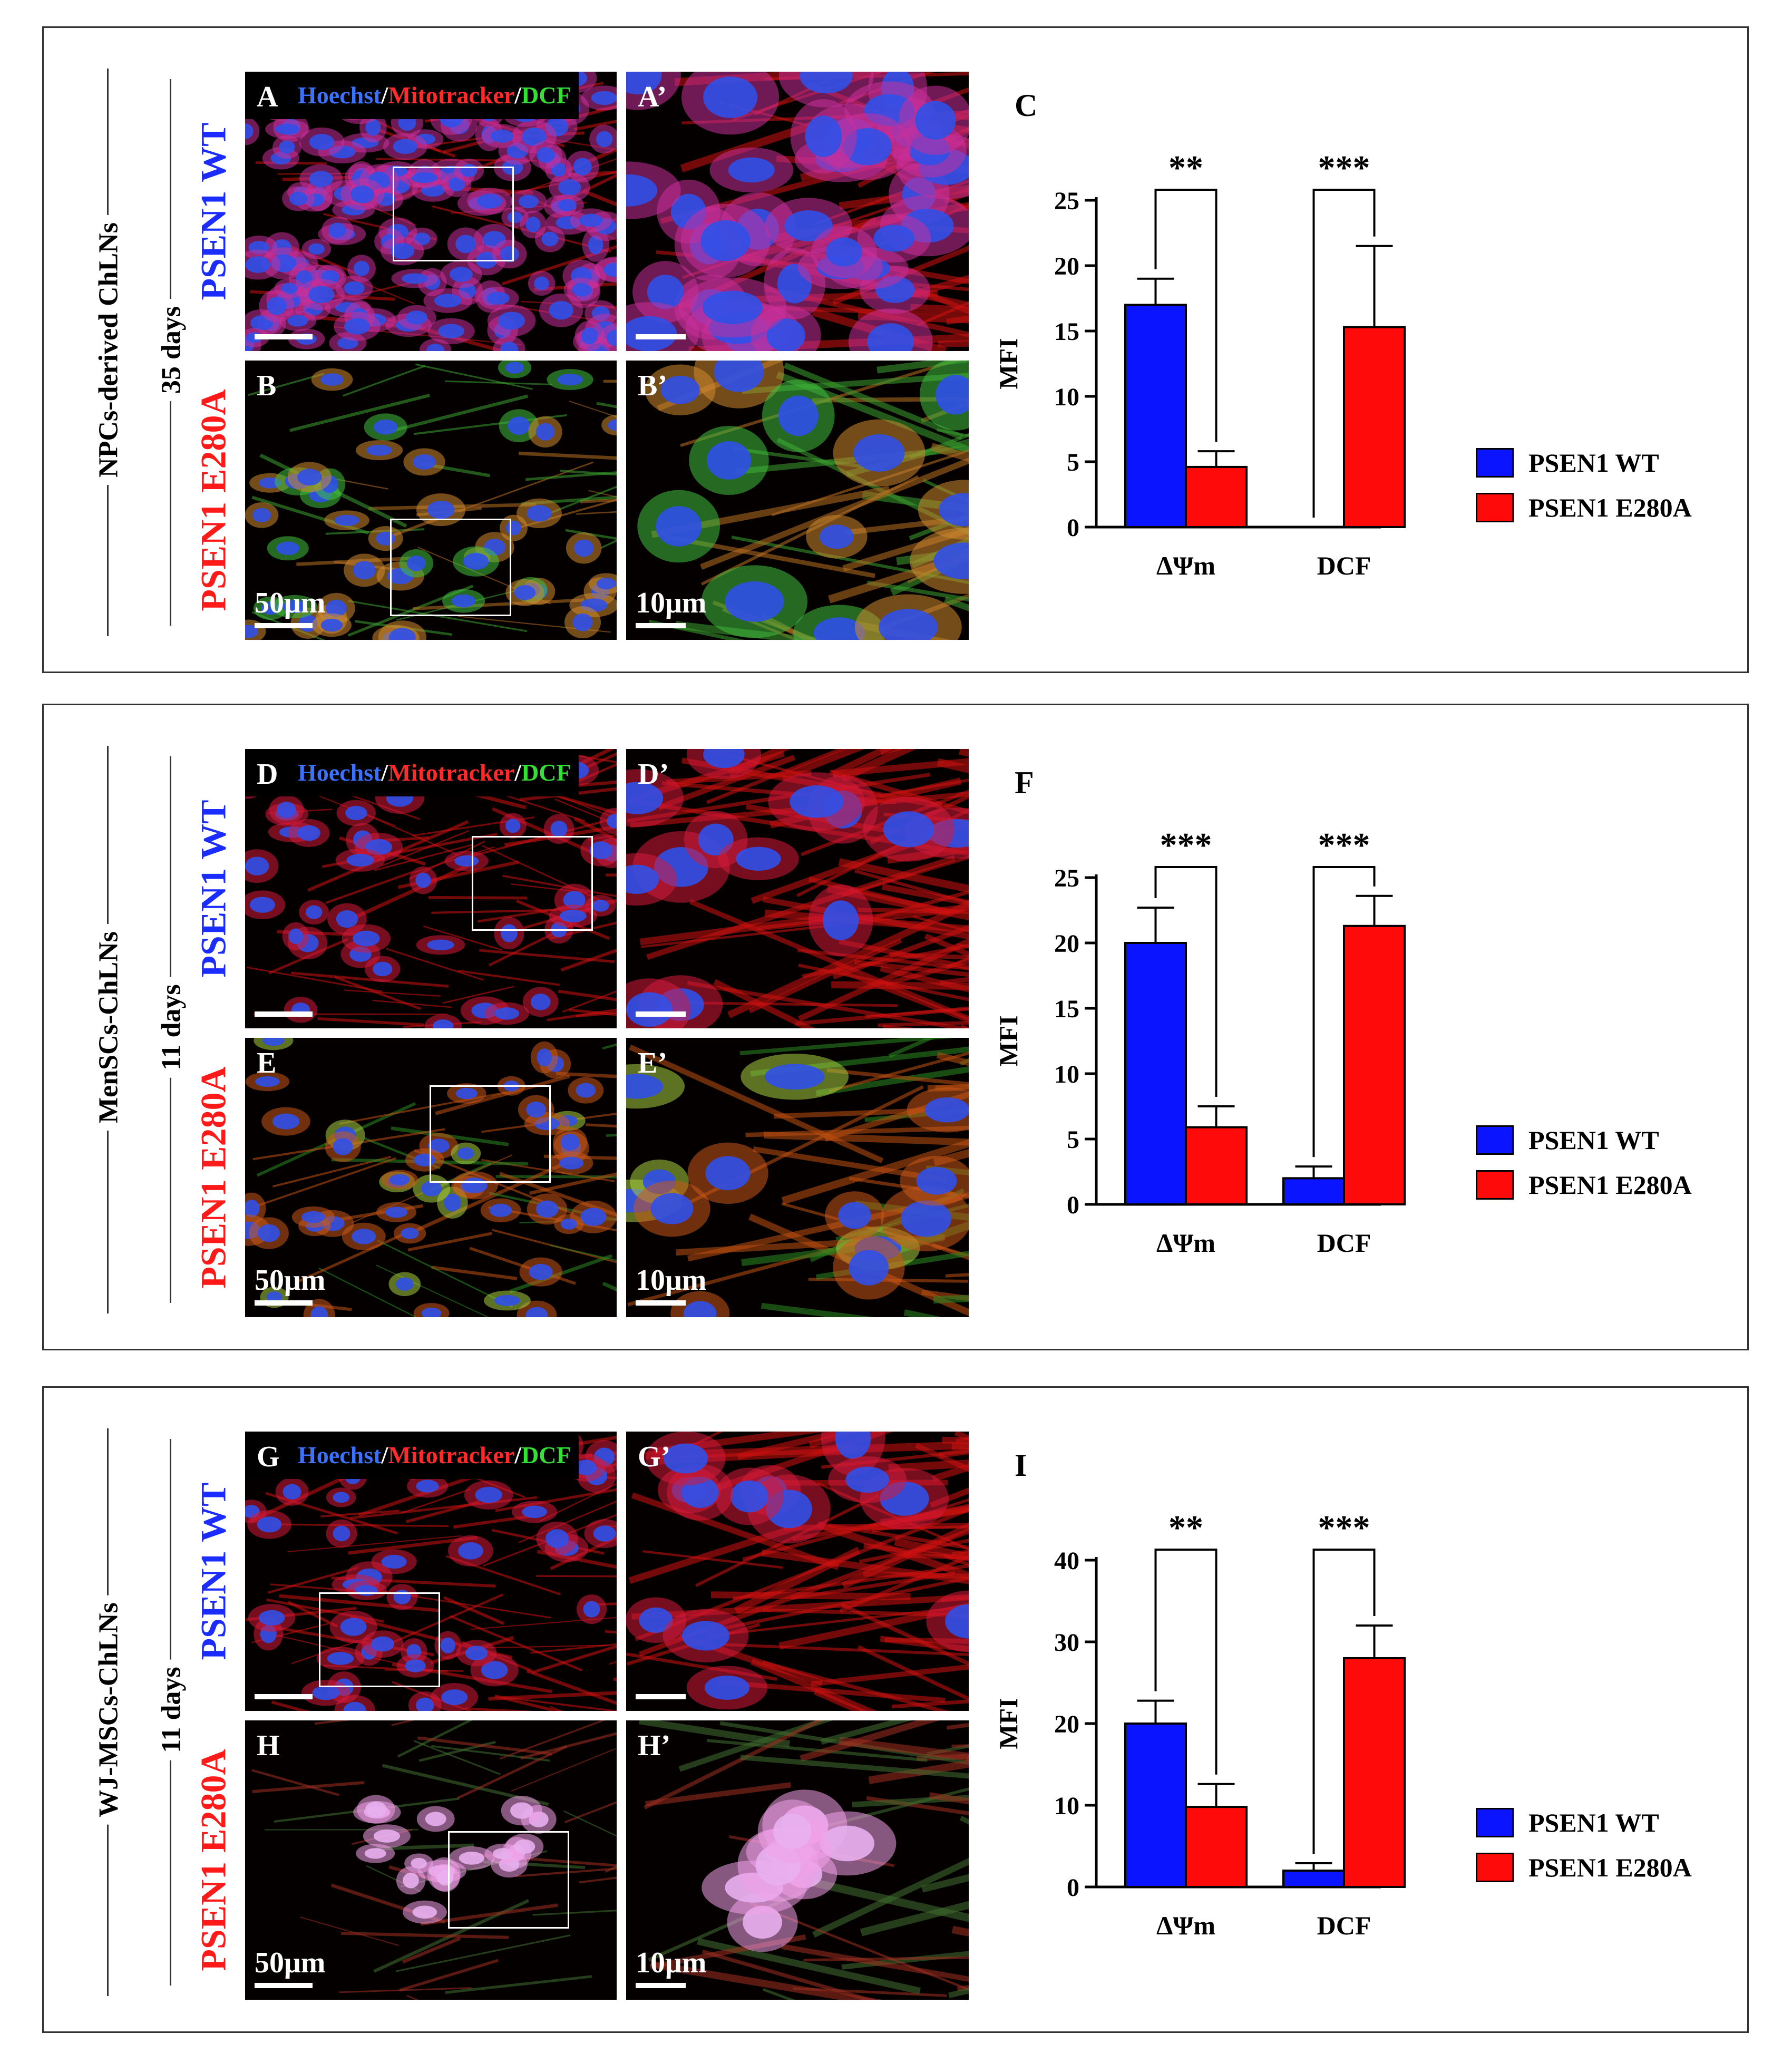  Describe the element at coordinates (1073, 528) in the screenshot. I see `y-tick-label: 0` at that location.